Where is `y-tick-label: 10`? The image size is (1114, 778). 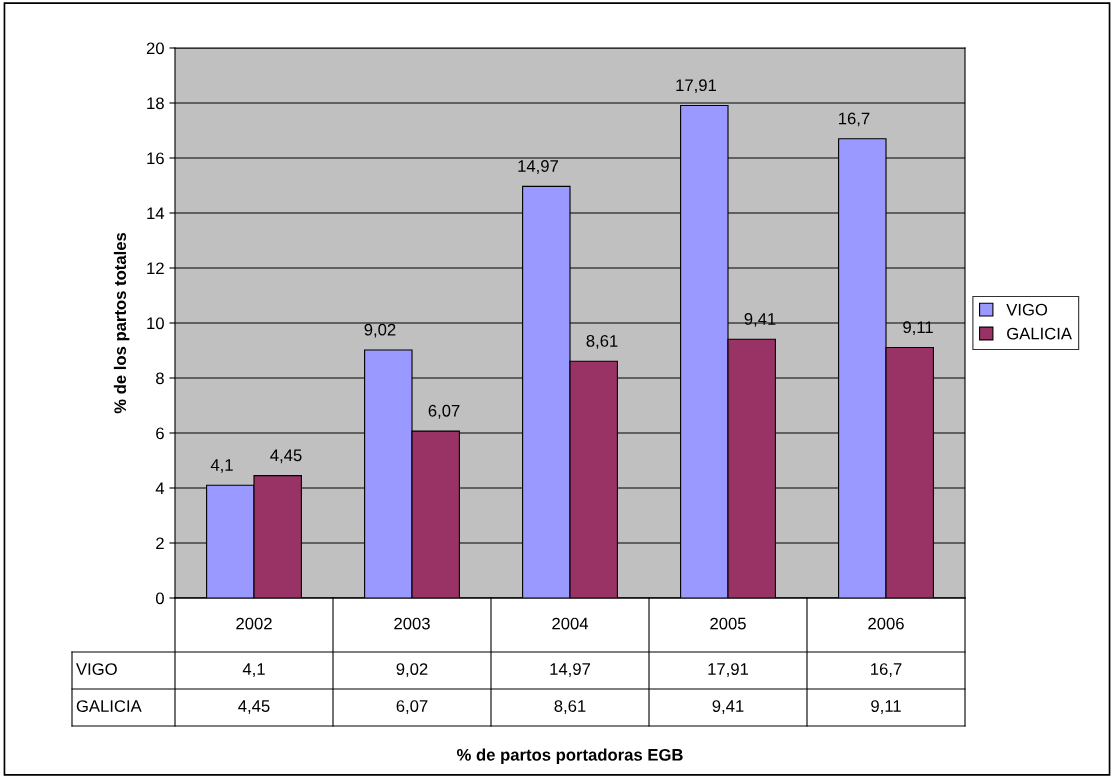 y-tick-label: 10 is located at coordinates (155, 323).